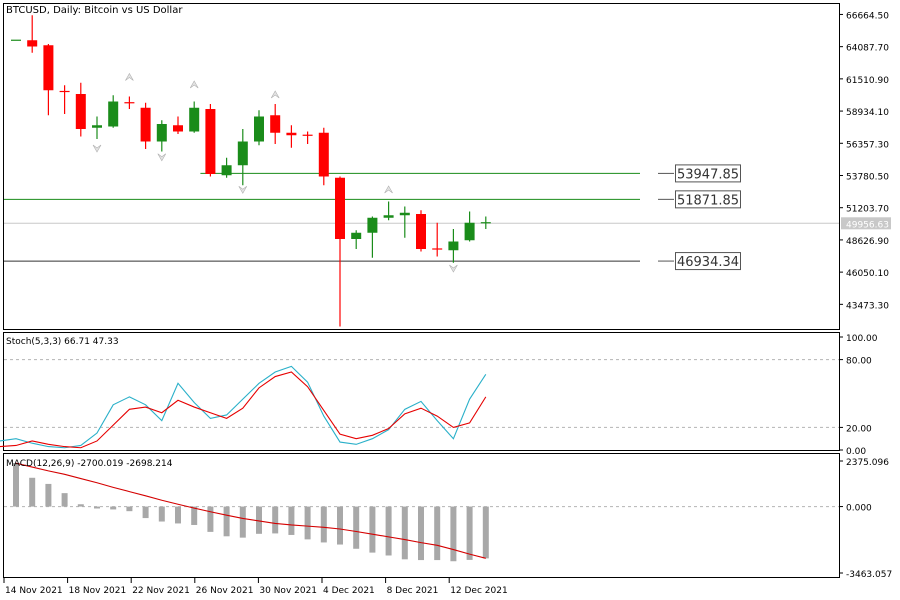  What do you see at coordinates (708, 262) in the screenshot?
I see `level-label: 46934.34` at bounding box center [708, 262].